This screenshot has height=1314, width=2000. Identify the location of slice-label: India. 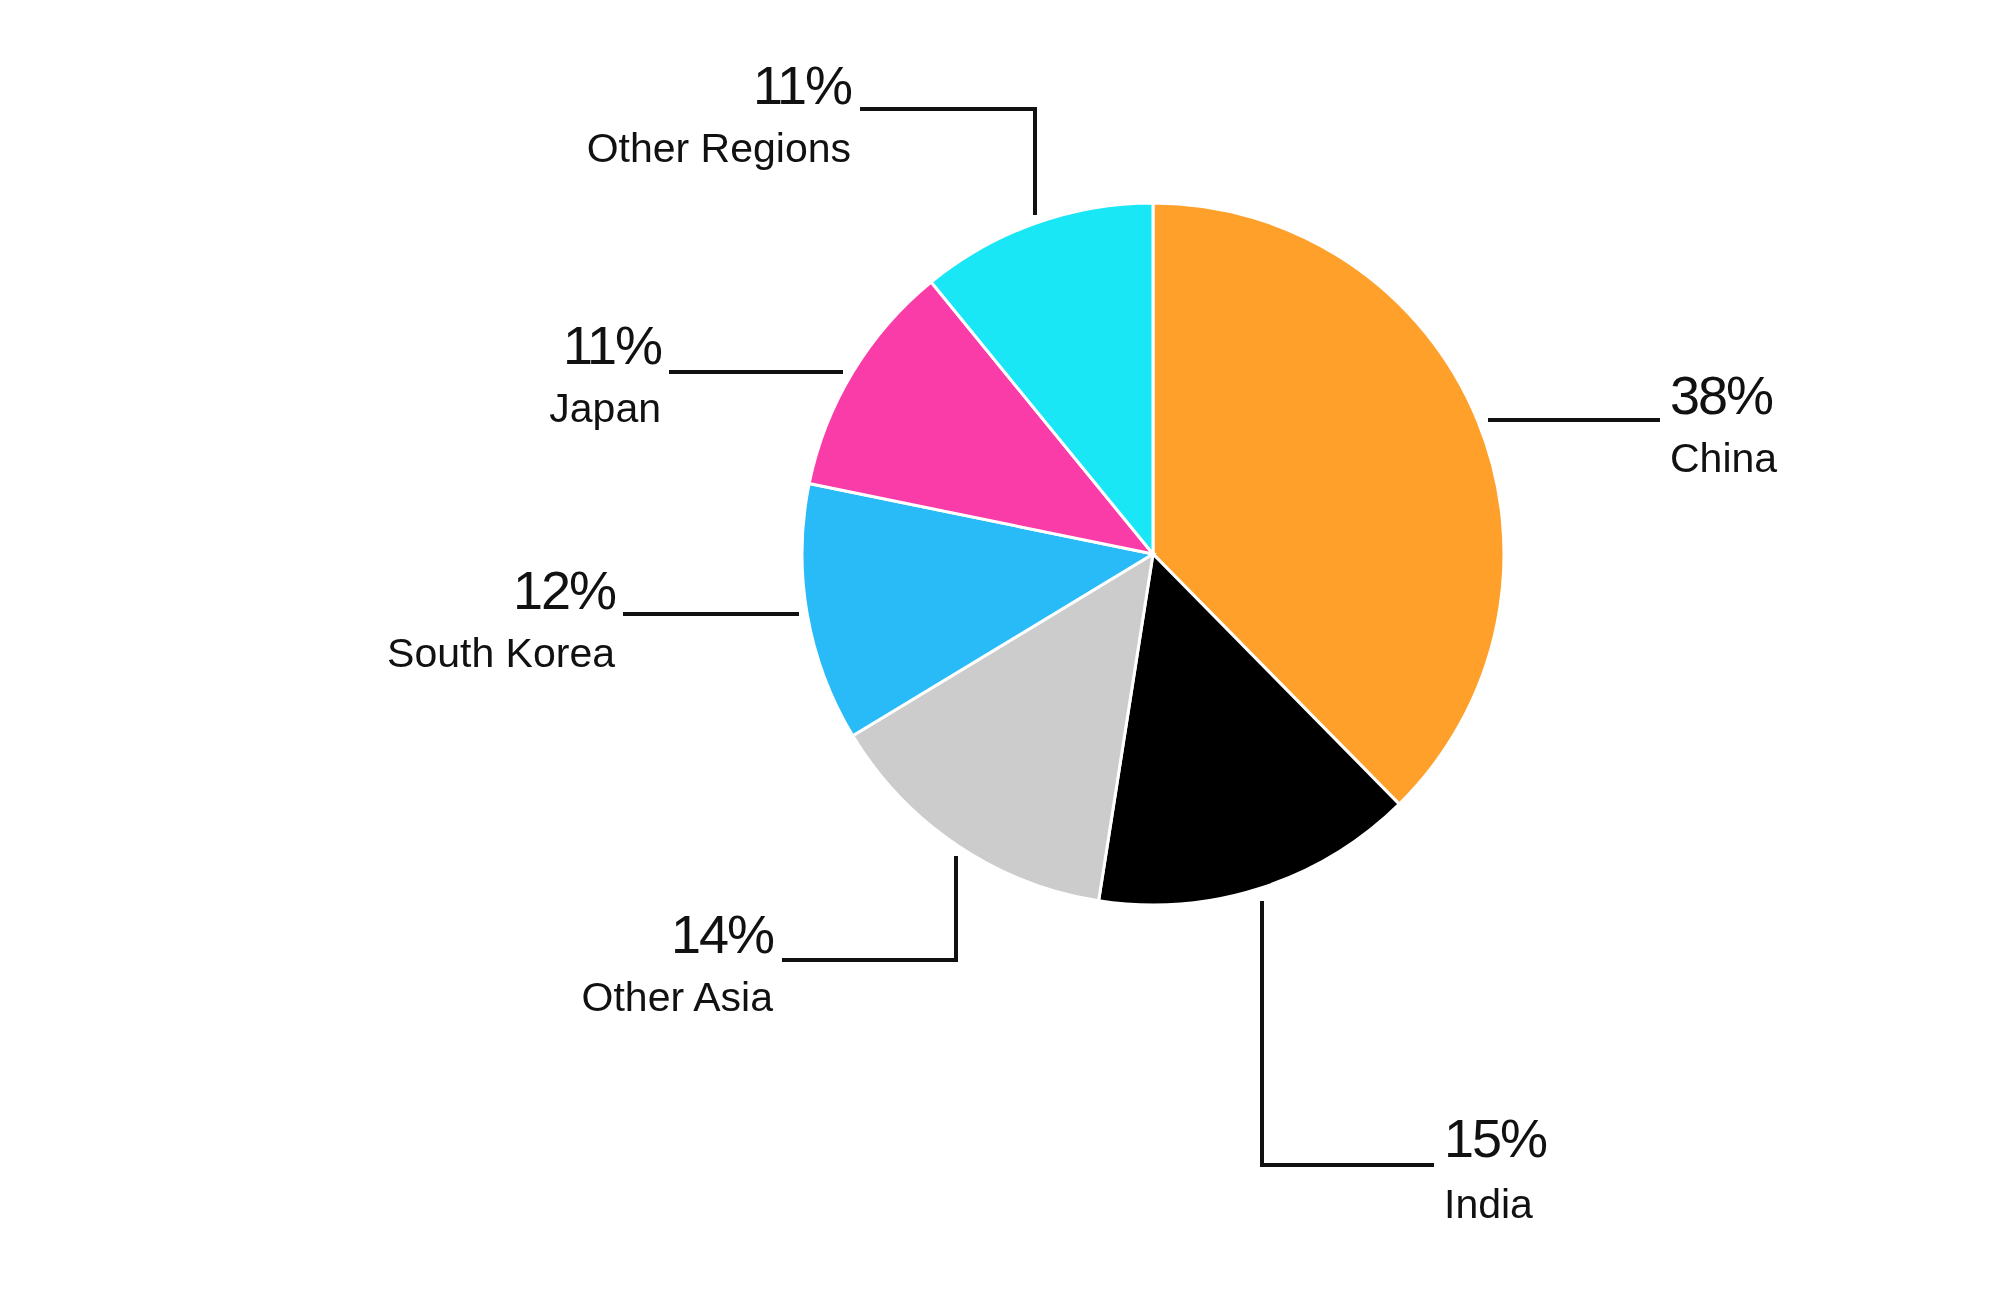
(1489, 1203).